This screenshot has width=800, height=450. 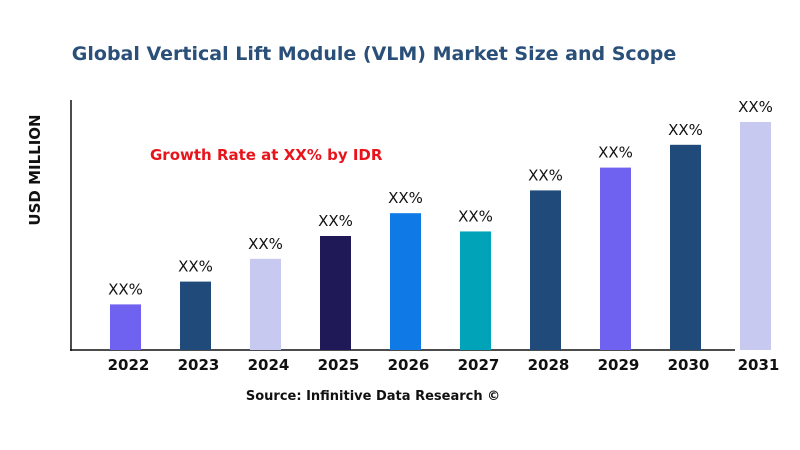 I want to click on x-tick-label-2027: 2027, so click(x=479, y=365).